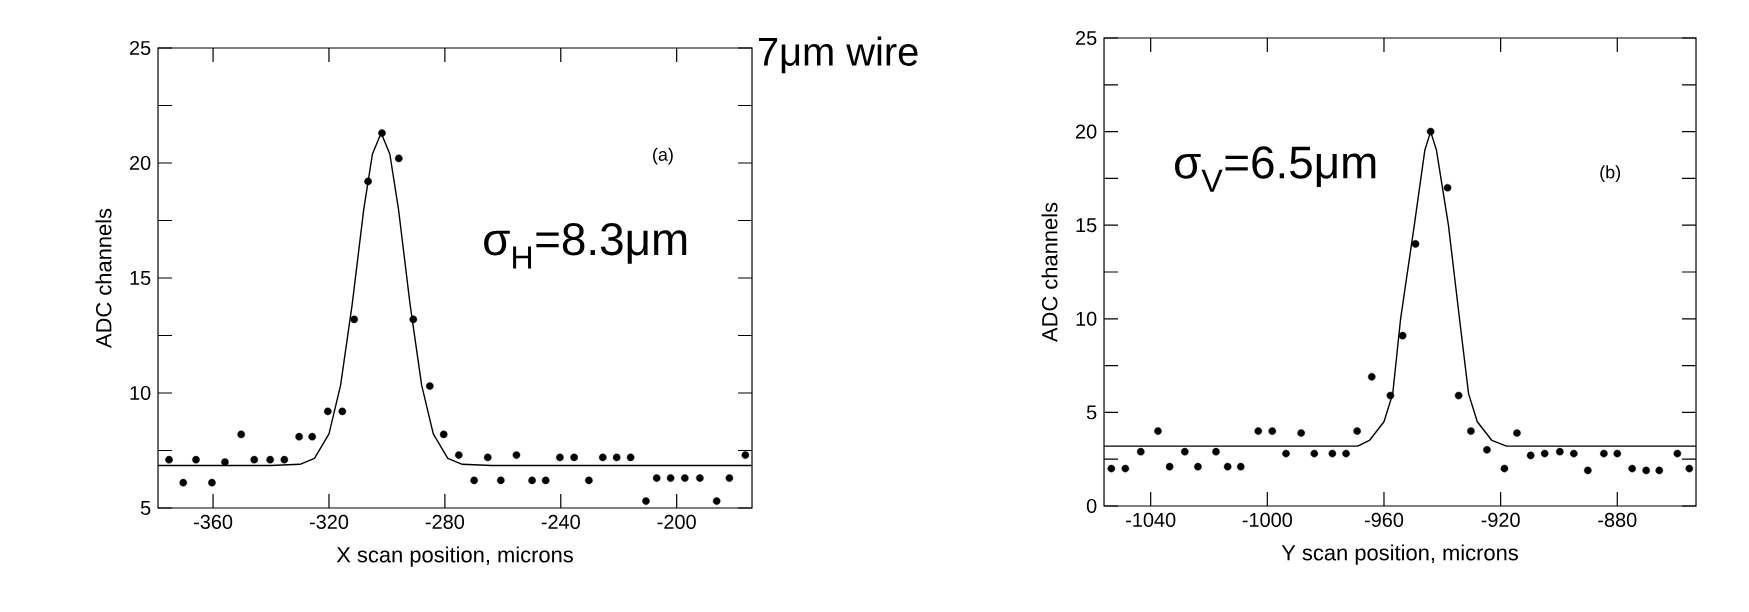 This screenshot has width=1749, height=612. Describe the element at coordinates (1384, 519) in the screenshot. I see `x-tick-label: -960` at that location.